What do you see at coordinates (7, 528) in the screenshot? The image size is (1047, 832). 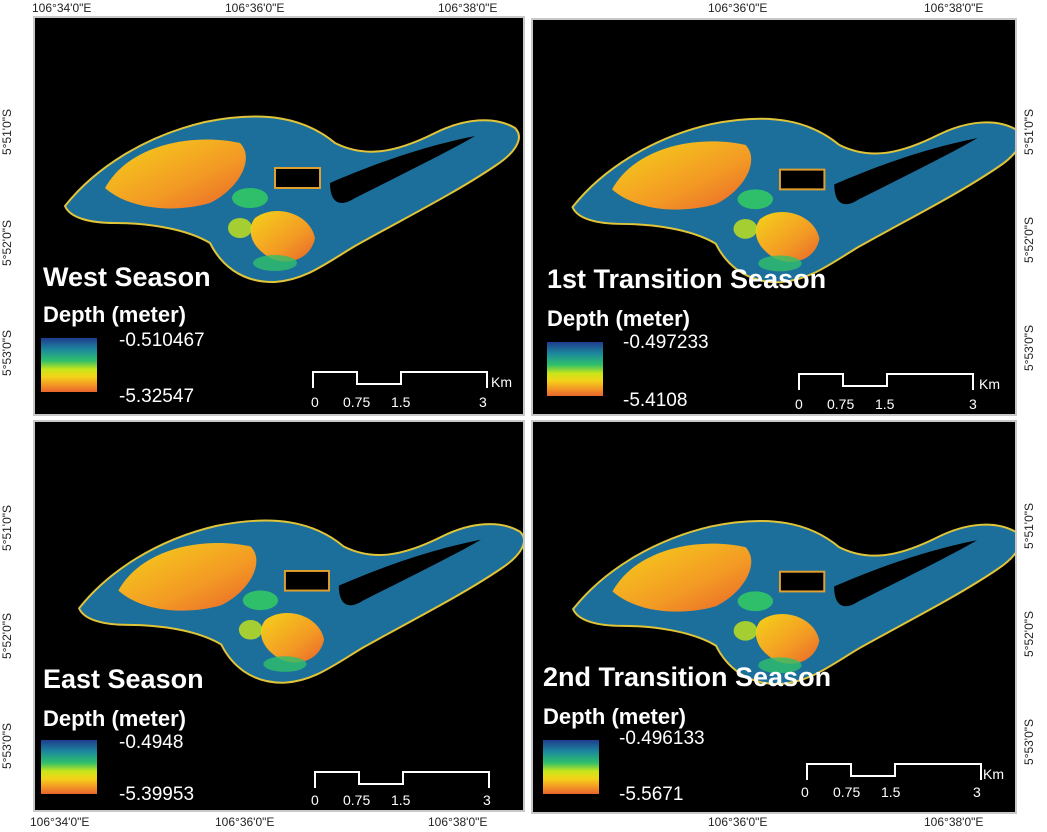 I see `lat-label-left-4: 5°51'0"S` at bounding box center [7, 528].